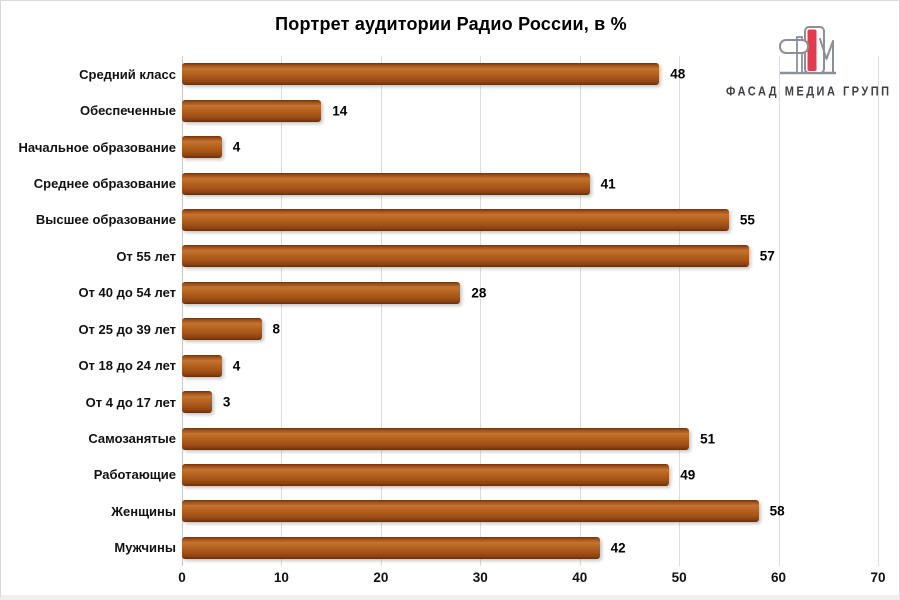 This screenshot has width=900, height=600. I want to click on category-label: Самозанятые, so click(132, 438).